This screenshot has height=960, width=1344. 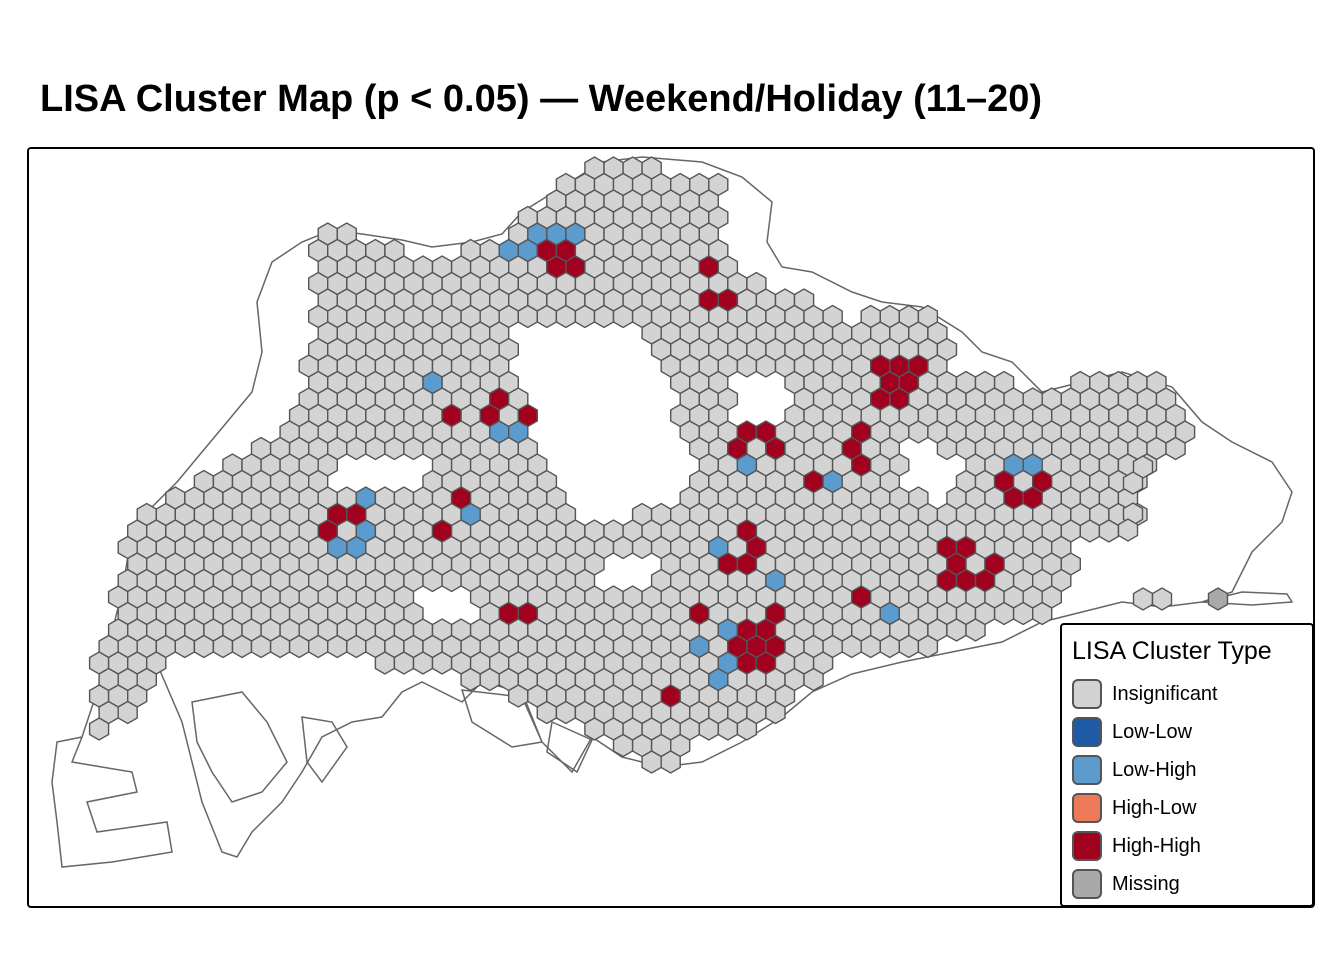 I want to click on hex-cell-missing, so click(x=1218, y=599).